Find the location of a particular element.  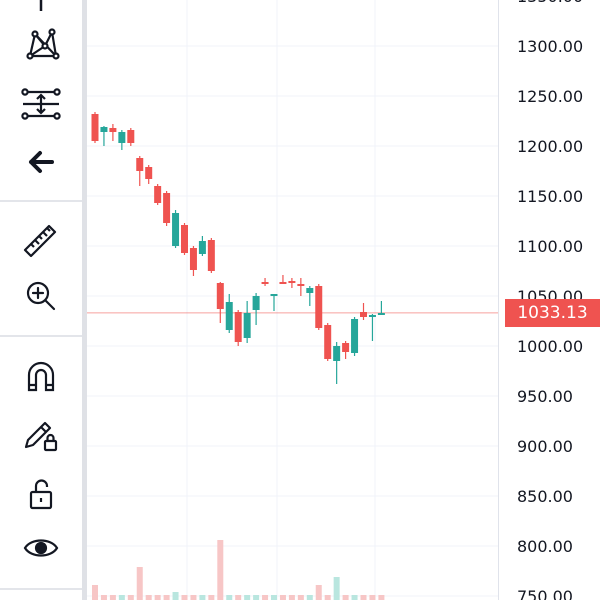

ruler-tool is located at coordinates (41, 240).